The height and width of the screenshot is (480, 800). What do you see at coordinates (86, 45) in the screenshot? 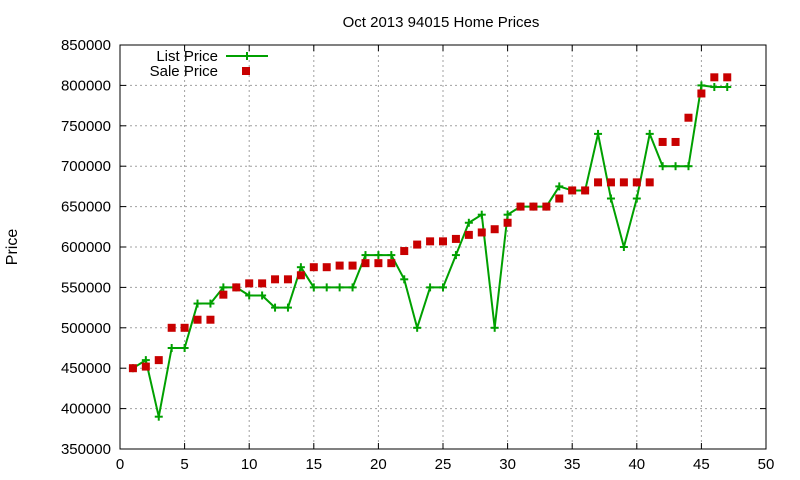
I see `y-tick-label: 850000` at bounding box center [86, 45].